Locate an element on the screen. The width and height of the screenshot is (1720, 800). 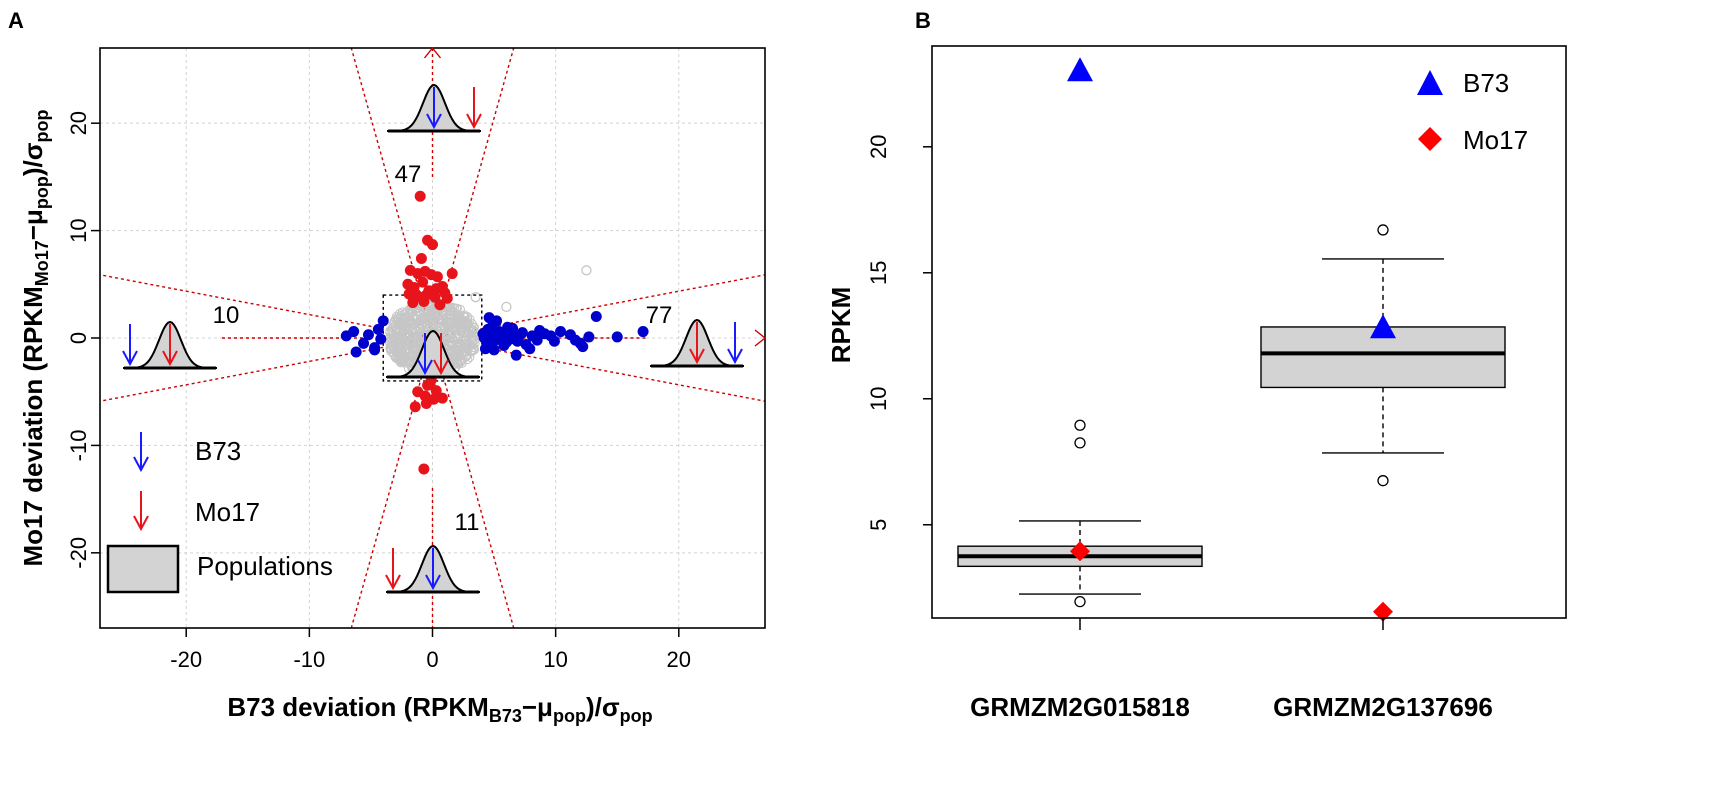
glyph-left is located at coordinates (169, 345).